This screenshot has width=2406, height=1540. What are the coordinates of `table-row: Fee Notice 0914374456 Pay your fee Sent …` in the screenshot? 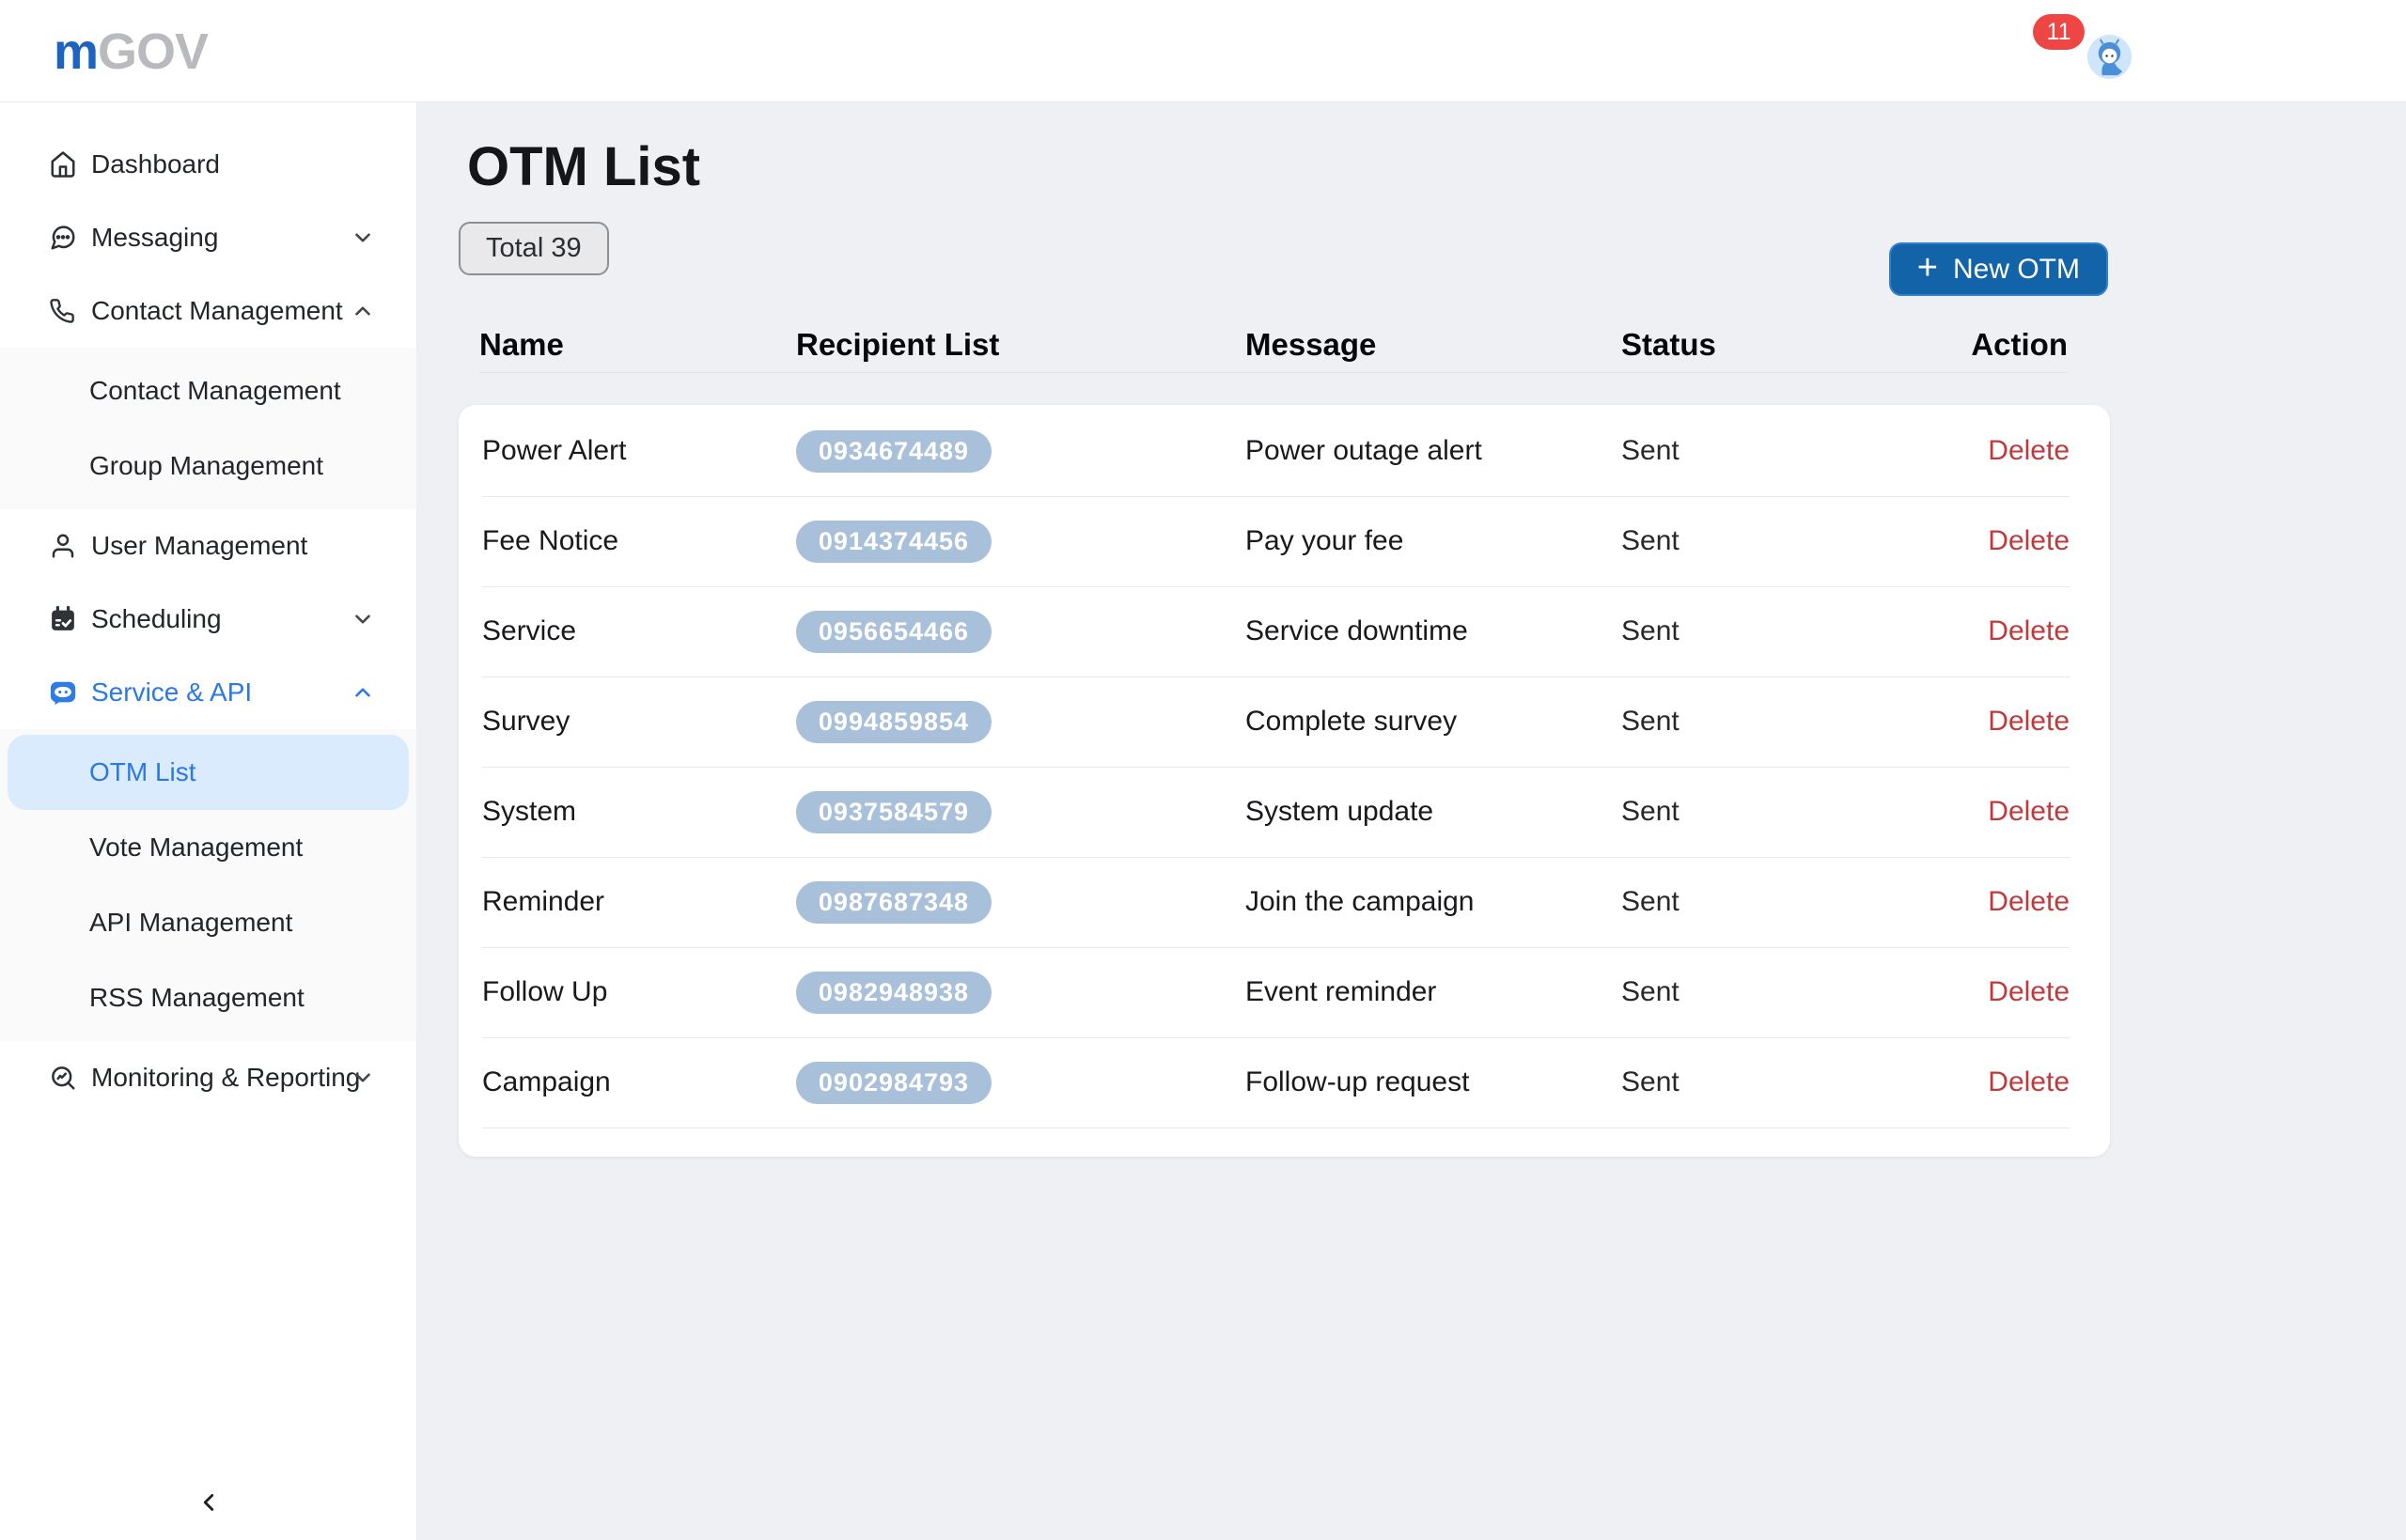 It's located at (1276, 542).